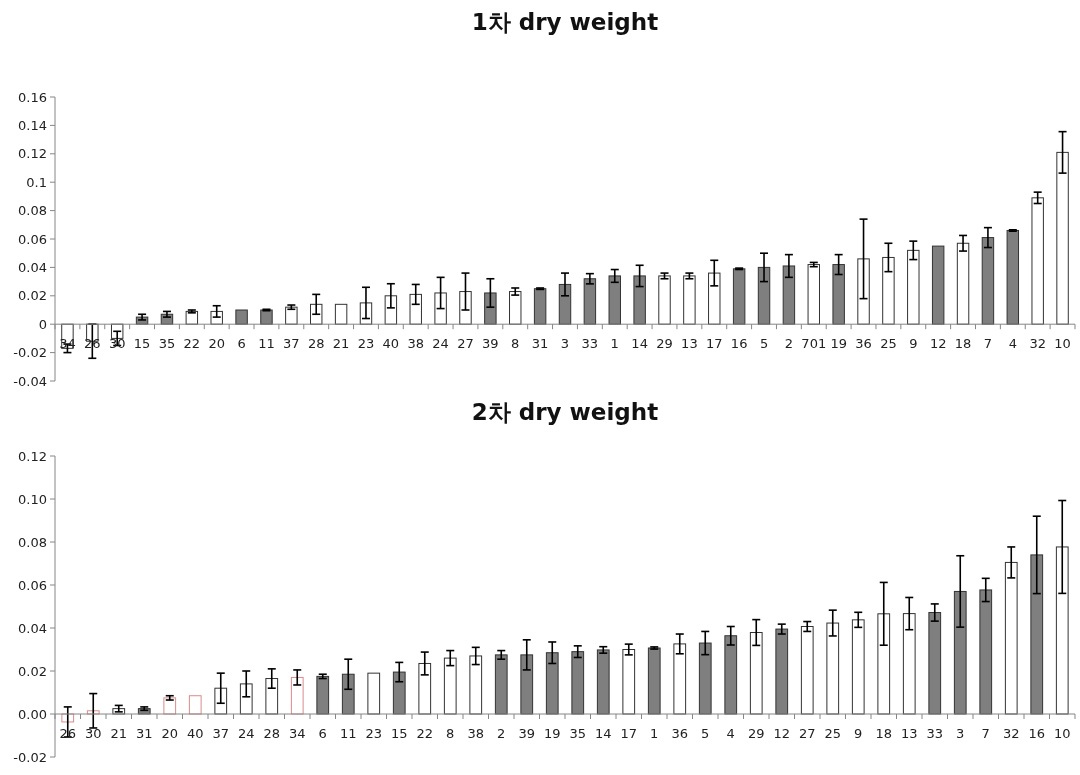 Image resolution: width=1080 pixels, height=775 pixels. What do you see at coordinates (32, 97) in the screenshot?
I see `y-tick-label: 0.16` at bounding box center [32, 97].